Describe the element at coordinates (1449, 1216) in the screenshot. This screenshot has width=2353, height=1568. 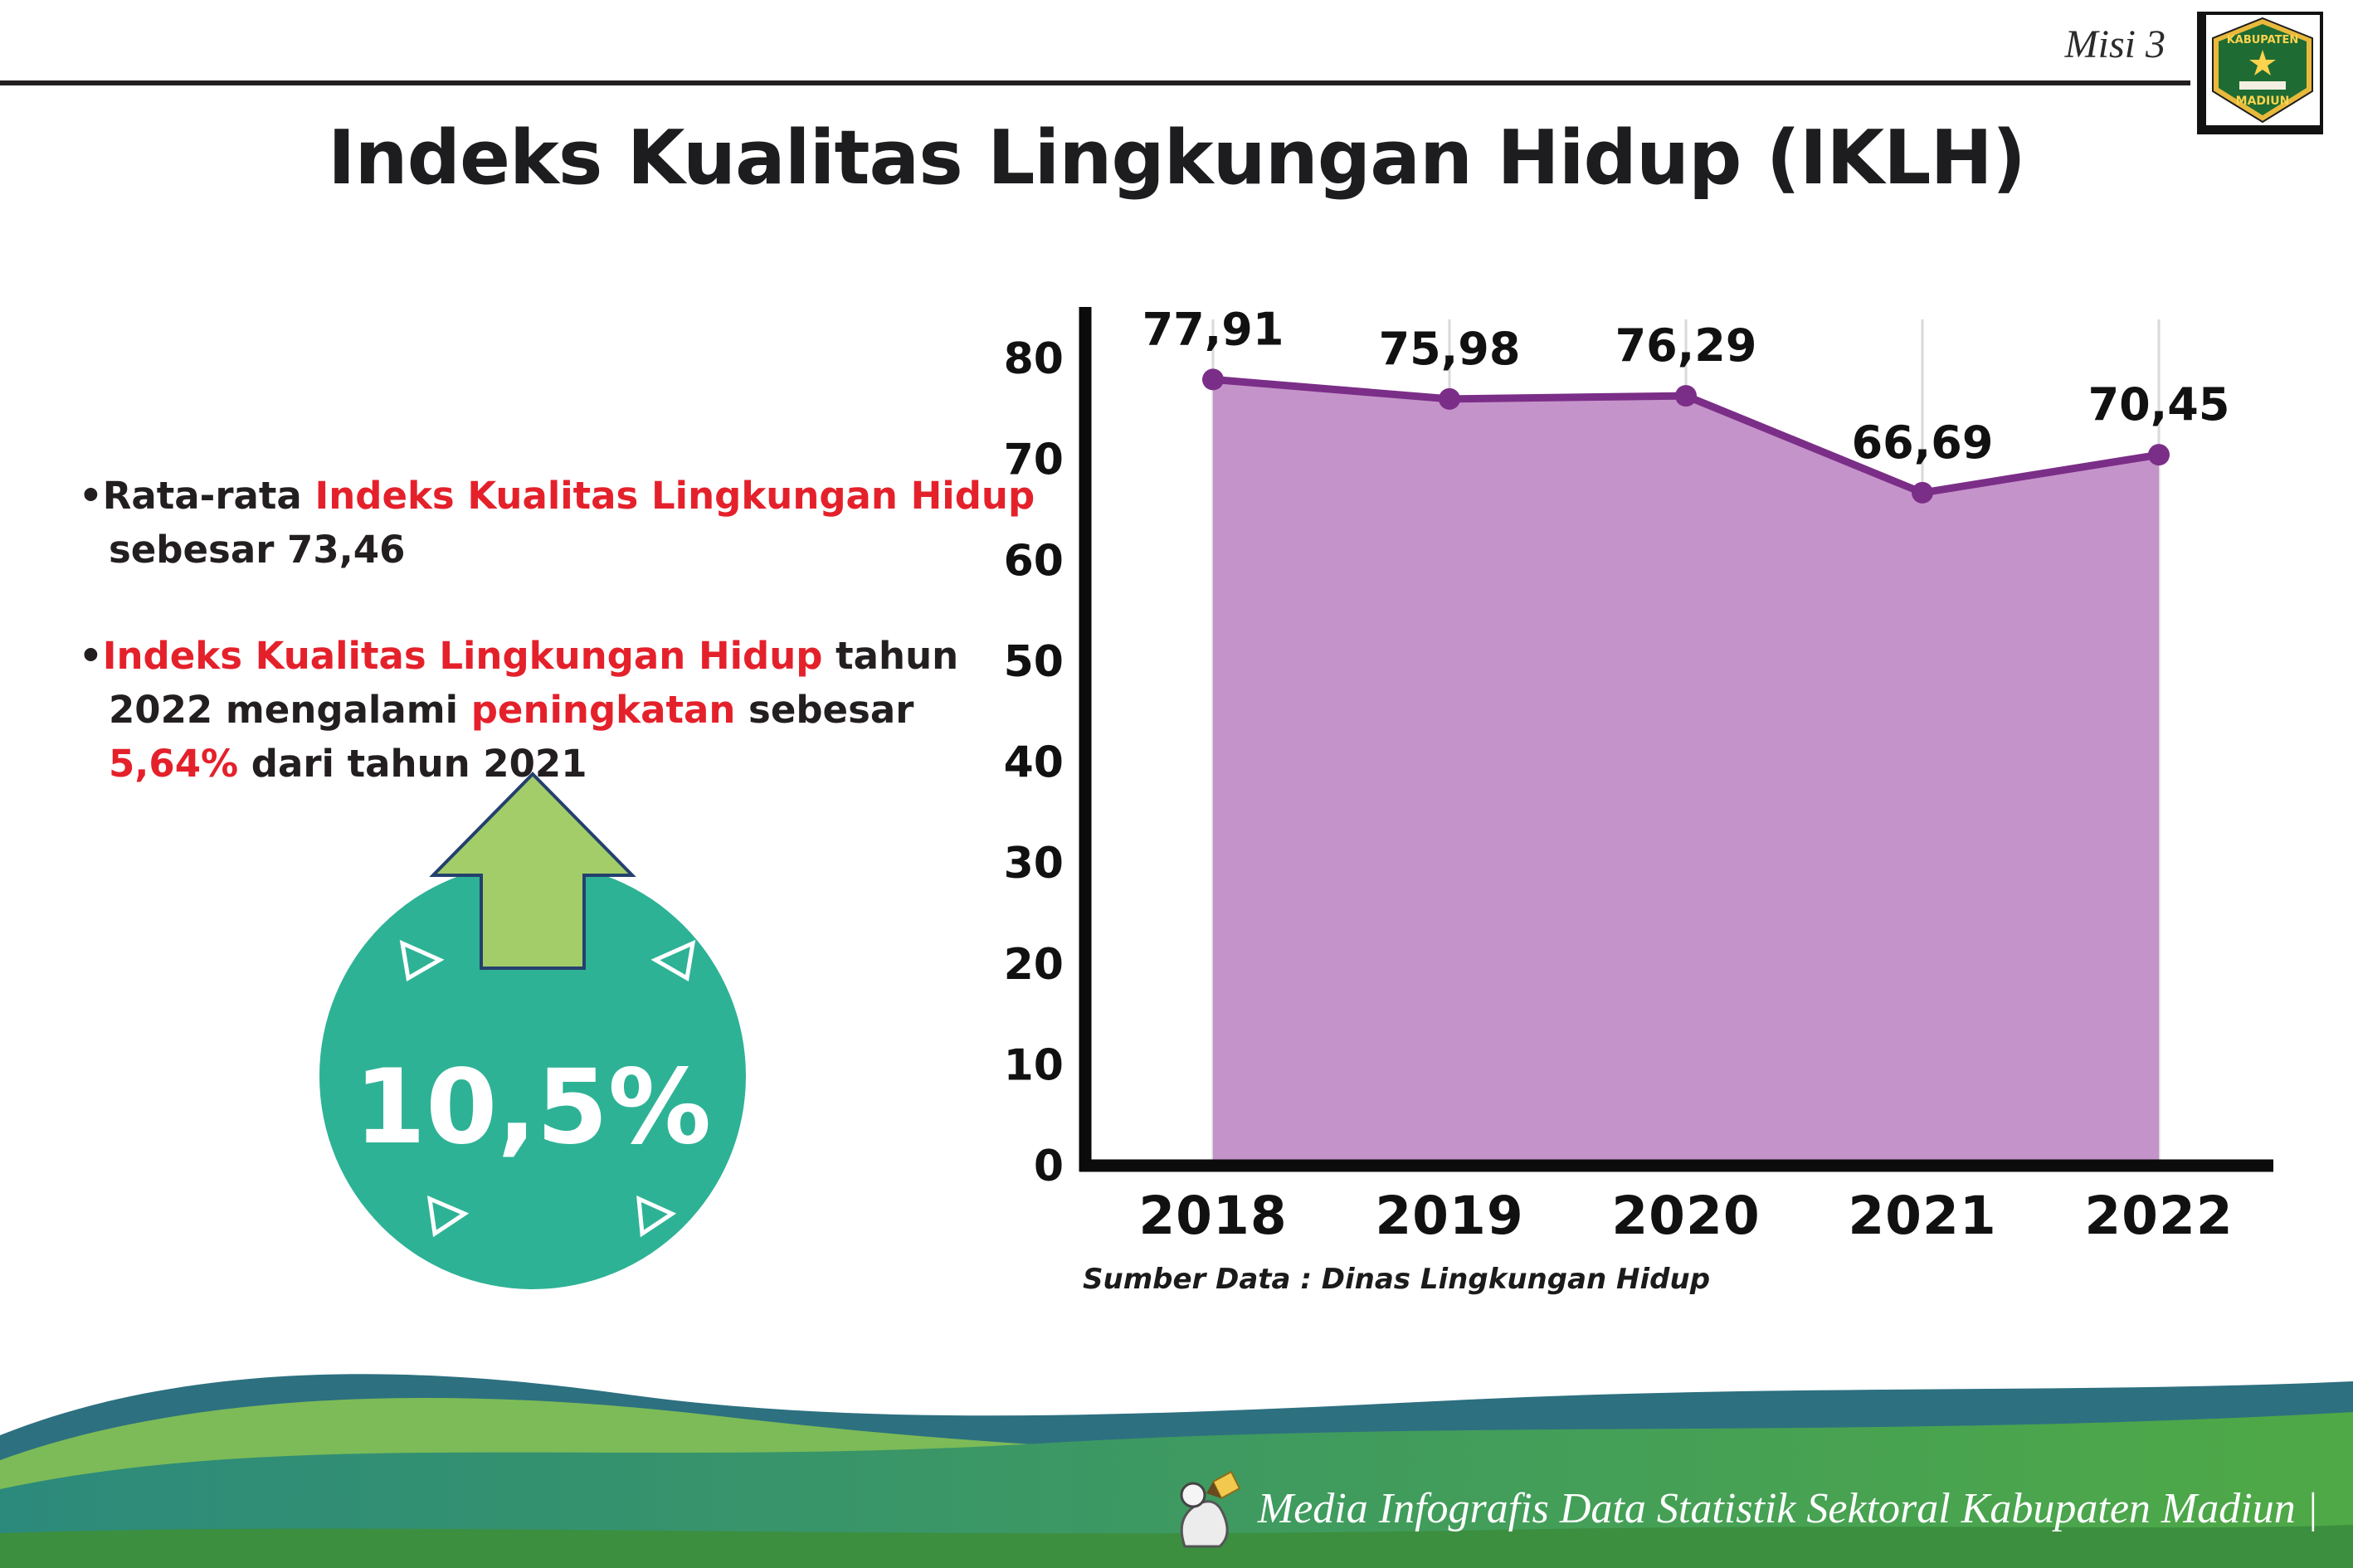
I see `x-tick-label: 2019` at that location.